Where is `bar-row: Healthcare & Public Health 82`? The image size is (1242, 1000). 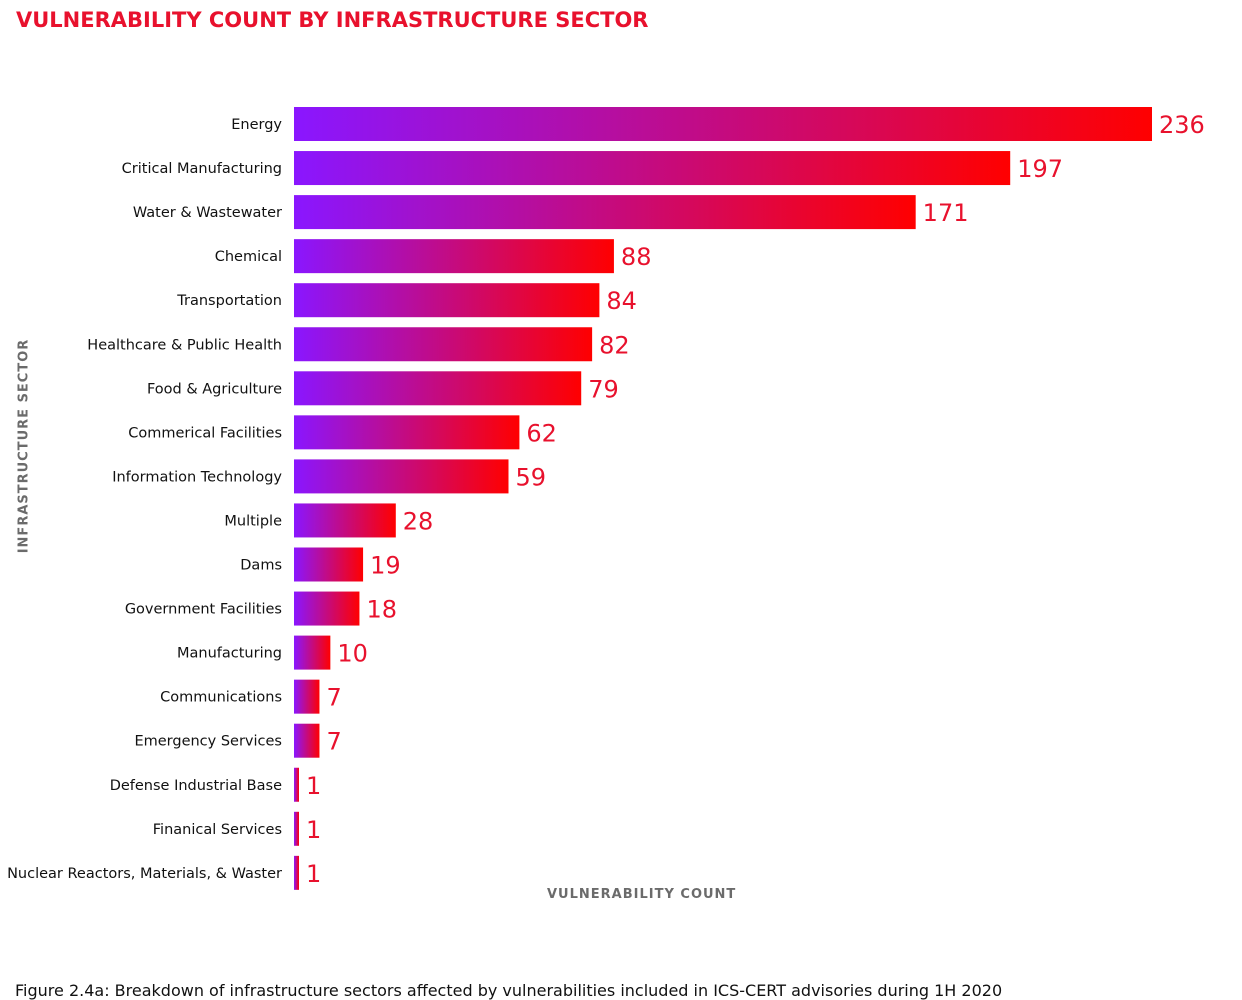 bar-row: Healthcare & Public Health 82 is located at coordinates (358, 344).